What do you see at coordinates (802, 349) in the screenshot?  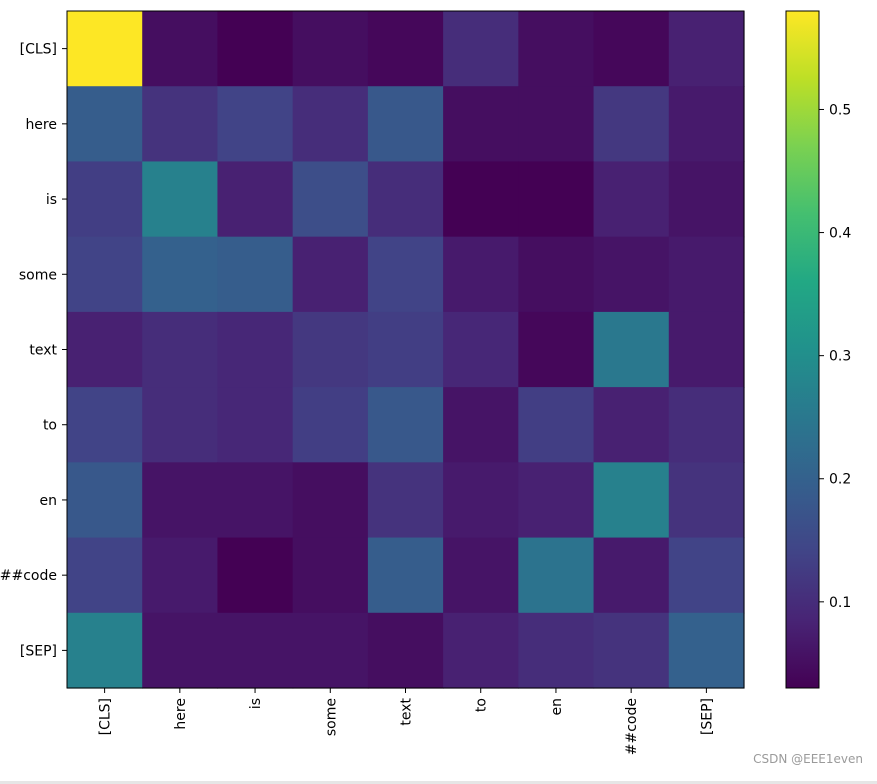 I see `colorbar-gradient` at bounding box center [802, 349].